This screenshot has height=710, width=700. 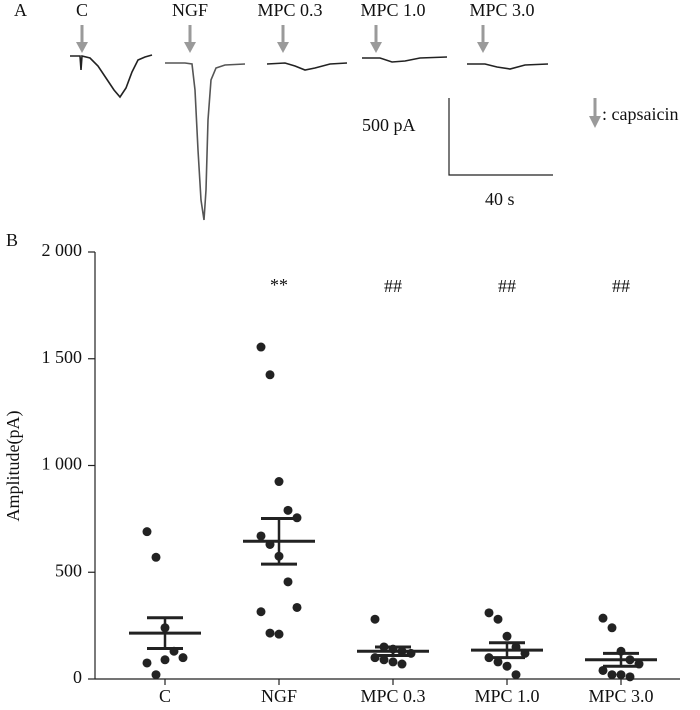 I want to click on trace-label: MPC 1.0, so click(x=392, y=10).